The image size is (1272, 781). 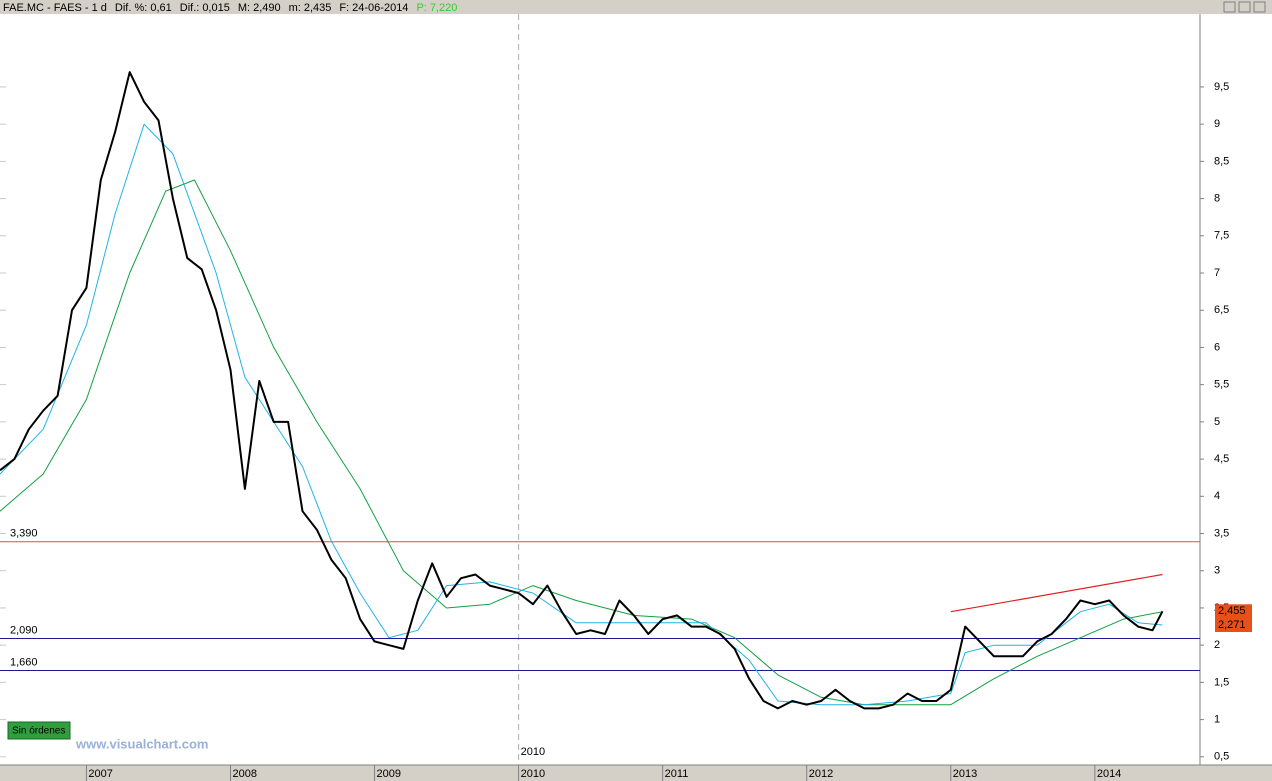 I want to click on x-tick-label: 2012, so click(x=821, y=774).